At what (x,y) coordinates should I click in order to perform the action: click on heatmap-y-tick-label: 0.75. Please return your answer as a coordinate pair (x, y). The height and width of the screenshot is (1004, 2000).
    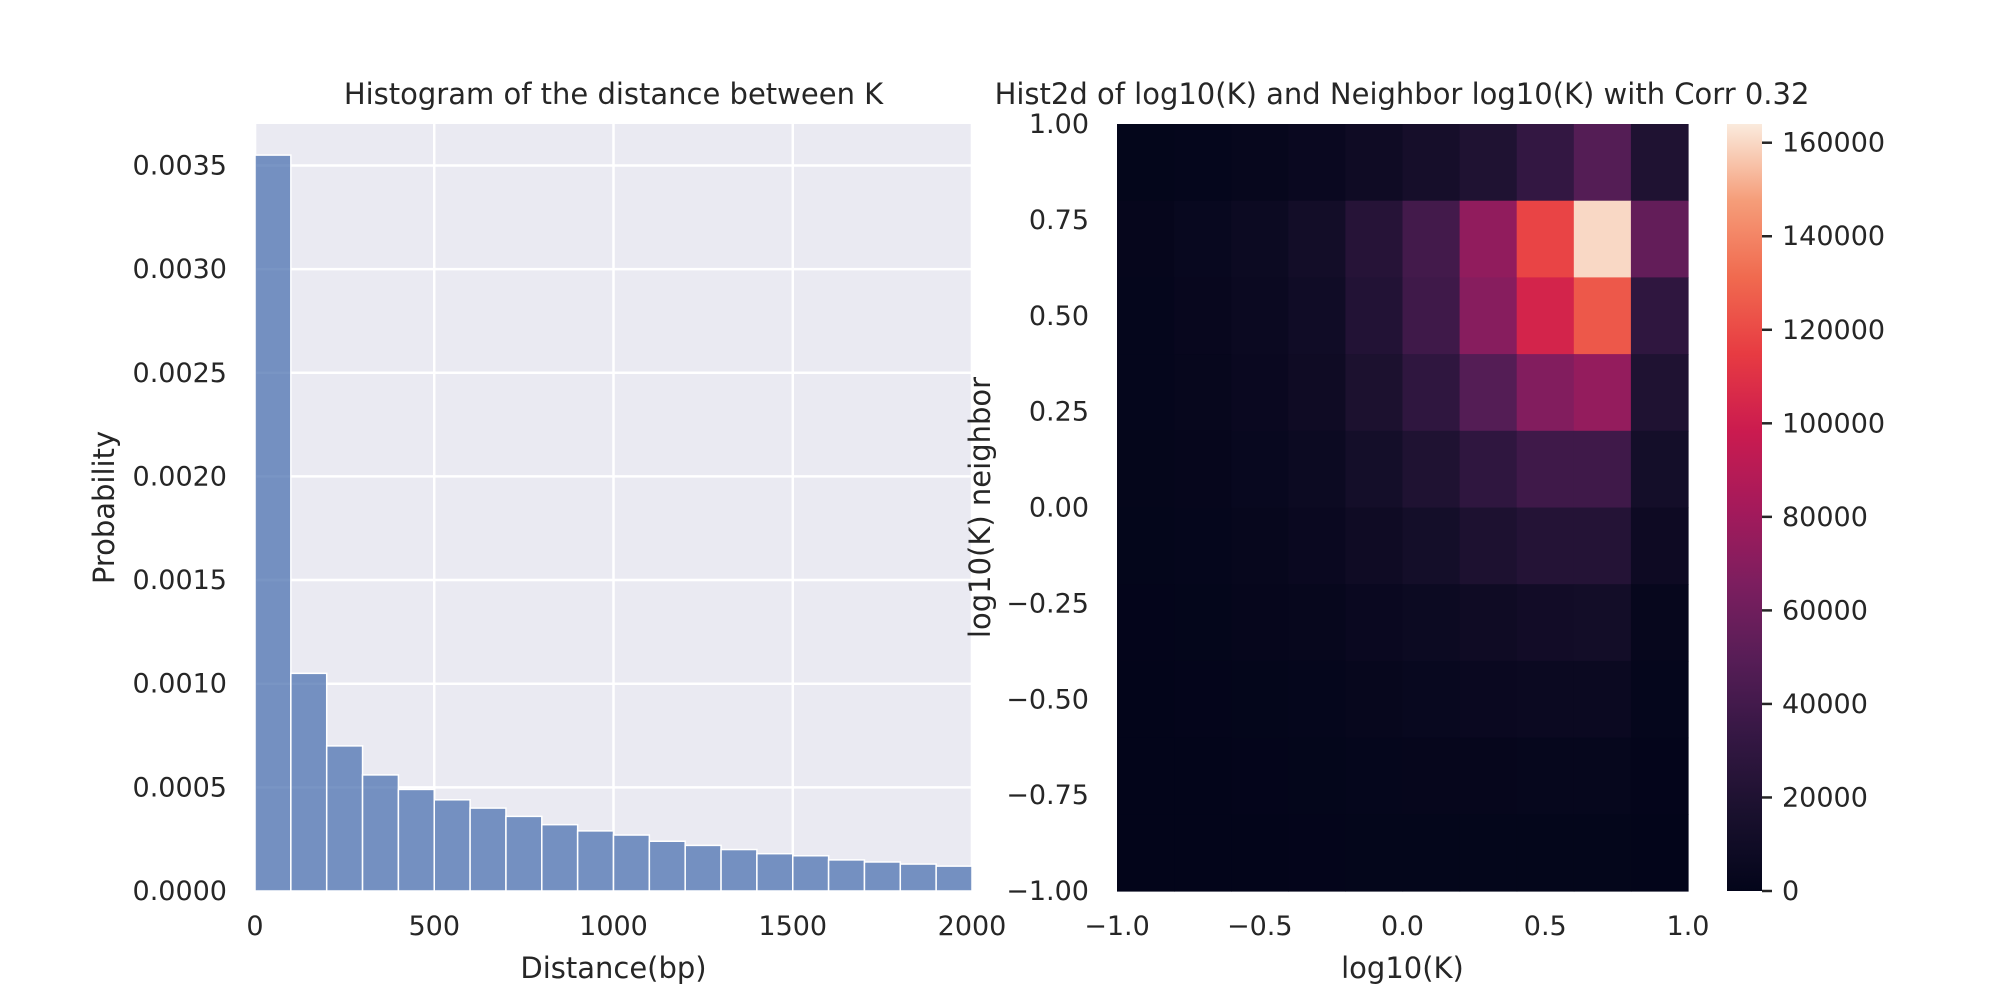
    Looking at the image, I should click on (1059, 220).